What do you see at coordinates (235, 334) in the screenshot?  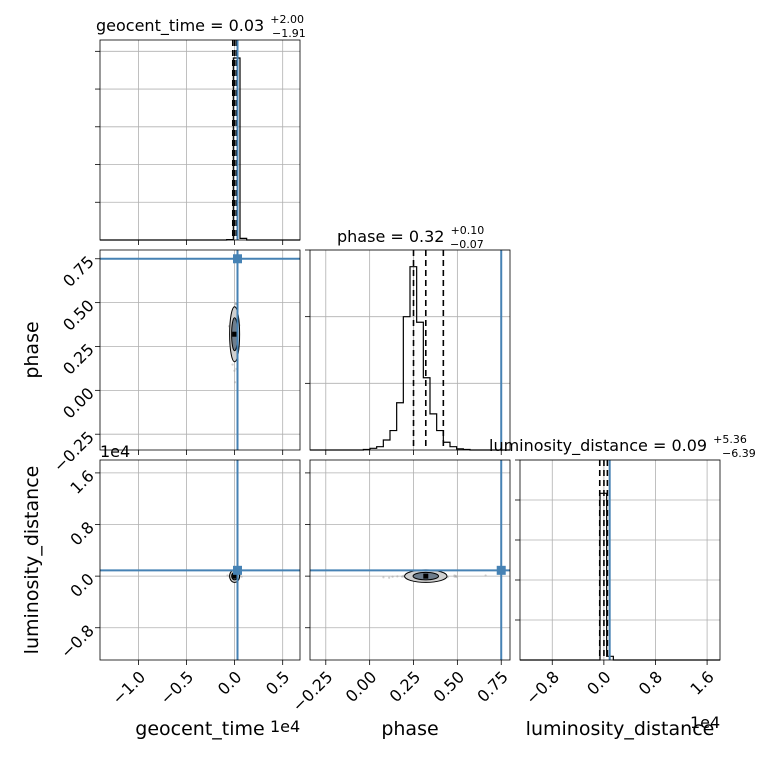 I see `panel-geocent-time-vs-phase-density-peak` at bounding box center [235, 334].